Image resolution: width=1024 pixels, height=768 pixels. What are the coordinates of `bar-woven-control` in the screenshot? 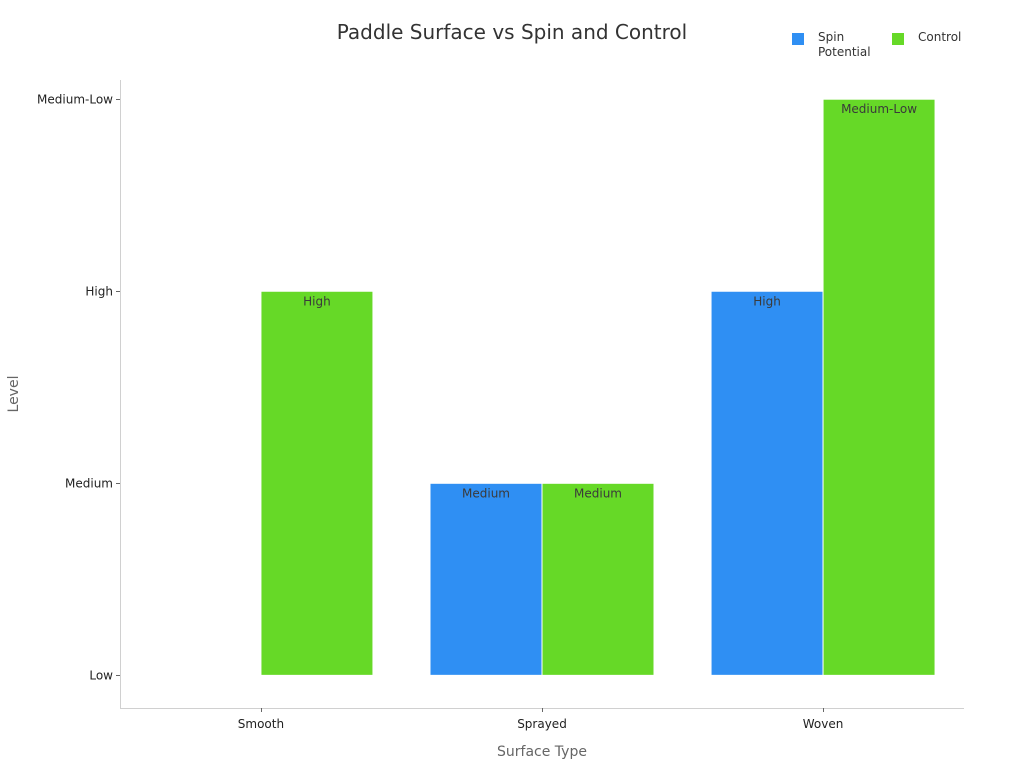 It's located at (879, 387).